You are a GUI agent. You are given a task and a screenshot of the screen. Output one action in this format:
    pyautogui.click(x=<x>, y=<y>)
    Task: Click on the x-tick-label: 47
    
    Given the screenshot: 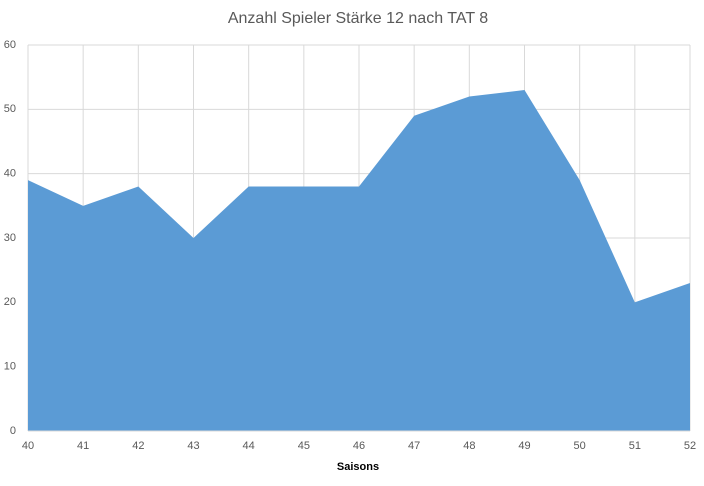 What is the action you would take?
    pyautogui.click(x=414, y=446)
    